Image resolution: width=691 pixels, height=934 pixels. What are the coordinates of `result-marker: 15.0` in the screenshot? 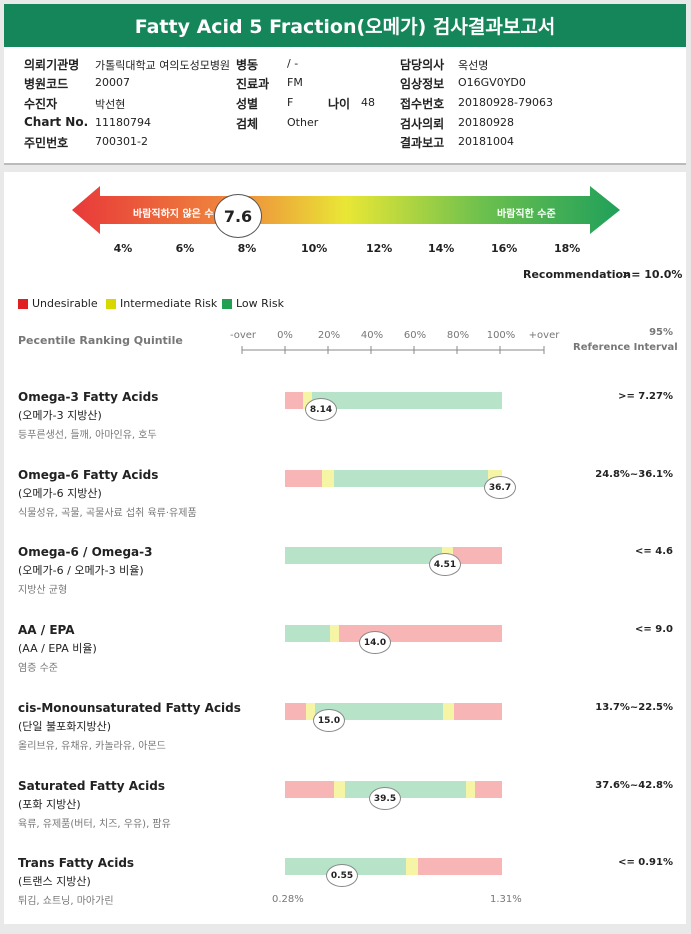 It's located at (329, 720).